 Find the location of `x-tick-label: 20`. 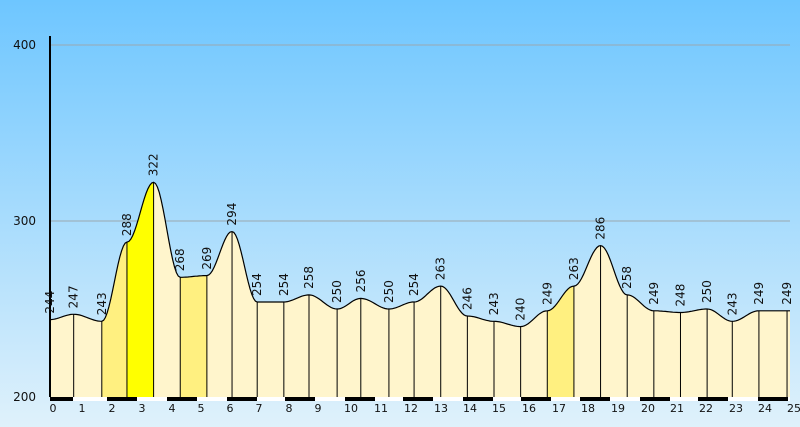

x-tick-label: 20 is located at coordinates (648, 408).